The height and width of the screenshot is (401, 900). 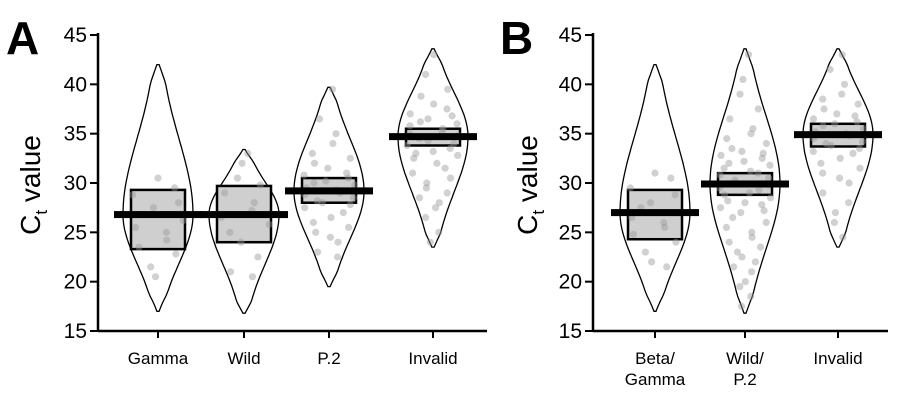 What do you see at coordinates (329, 191) in the screenshot?
I see `panel-a-group-2-mean-bar` at bounding box center [329, 191].